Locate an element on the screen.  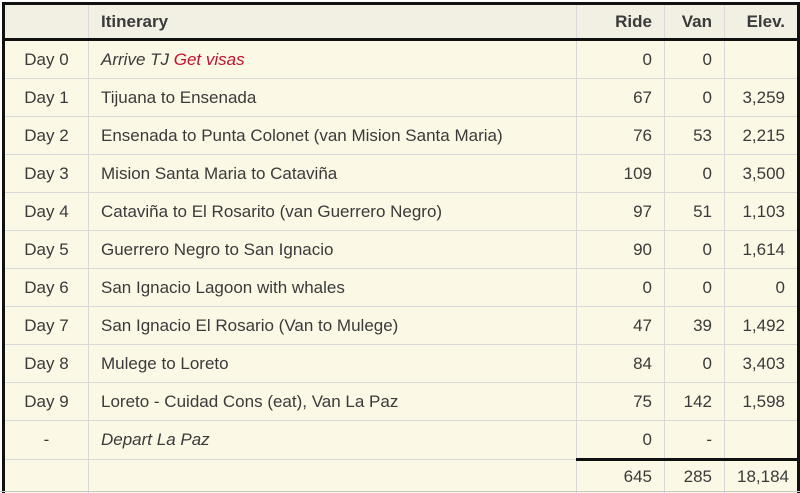
van-cell: 142 is located at coordinates (694, 401).